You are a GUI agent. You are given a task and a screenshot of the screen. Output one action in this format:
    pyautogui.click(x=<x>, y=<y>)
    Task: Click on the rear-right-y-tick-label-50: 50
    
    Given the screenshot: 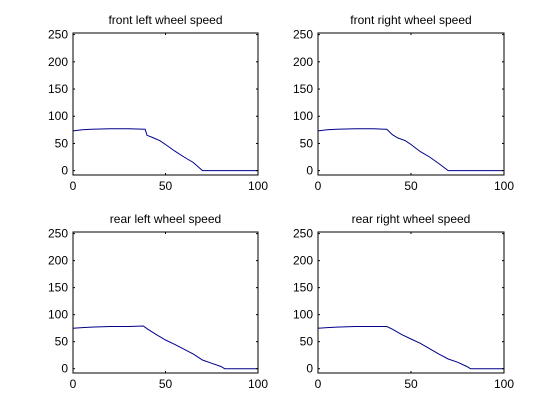 What is the action you would take?
    pyautogui.click(x=307, y=342)
    